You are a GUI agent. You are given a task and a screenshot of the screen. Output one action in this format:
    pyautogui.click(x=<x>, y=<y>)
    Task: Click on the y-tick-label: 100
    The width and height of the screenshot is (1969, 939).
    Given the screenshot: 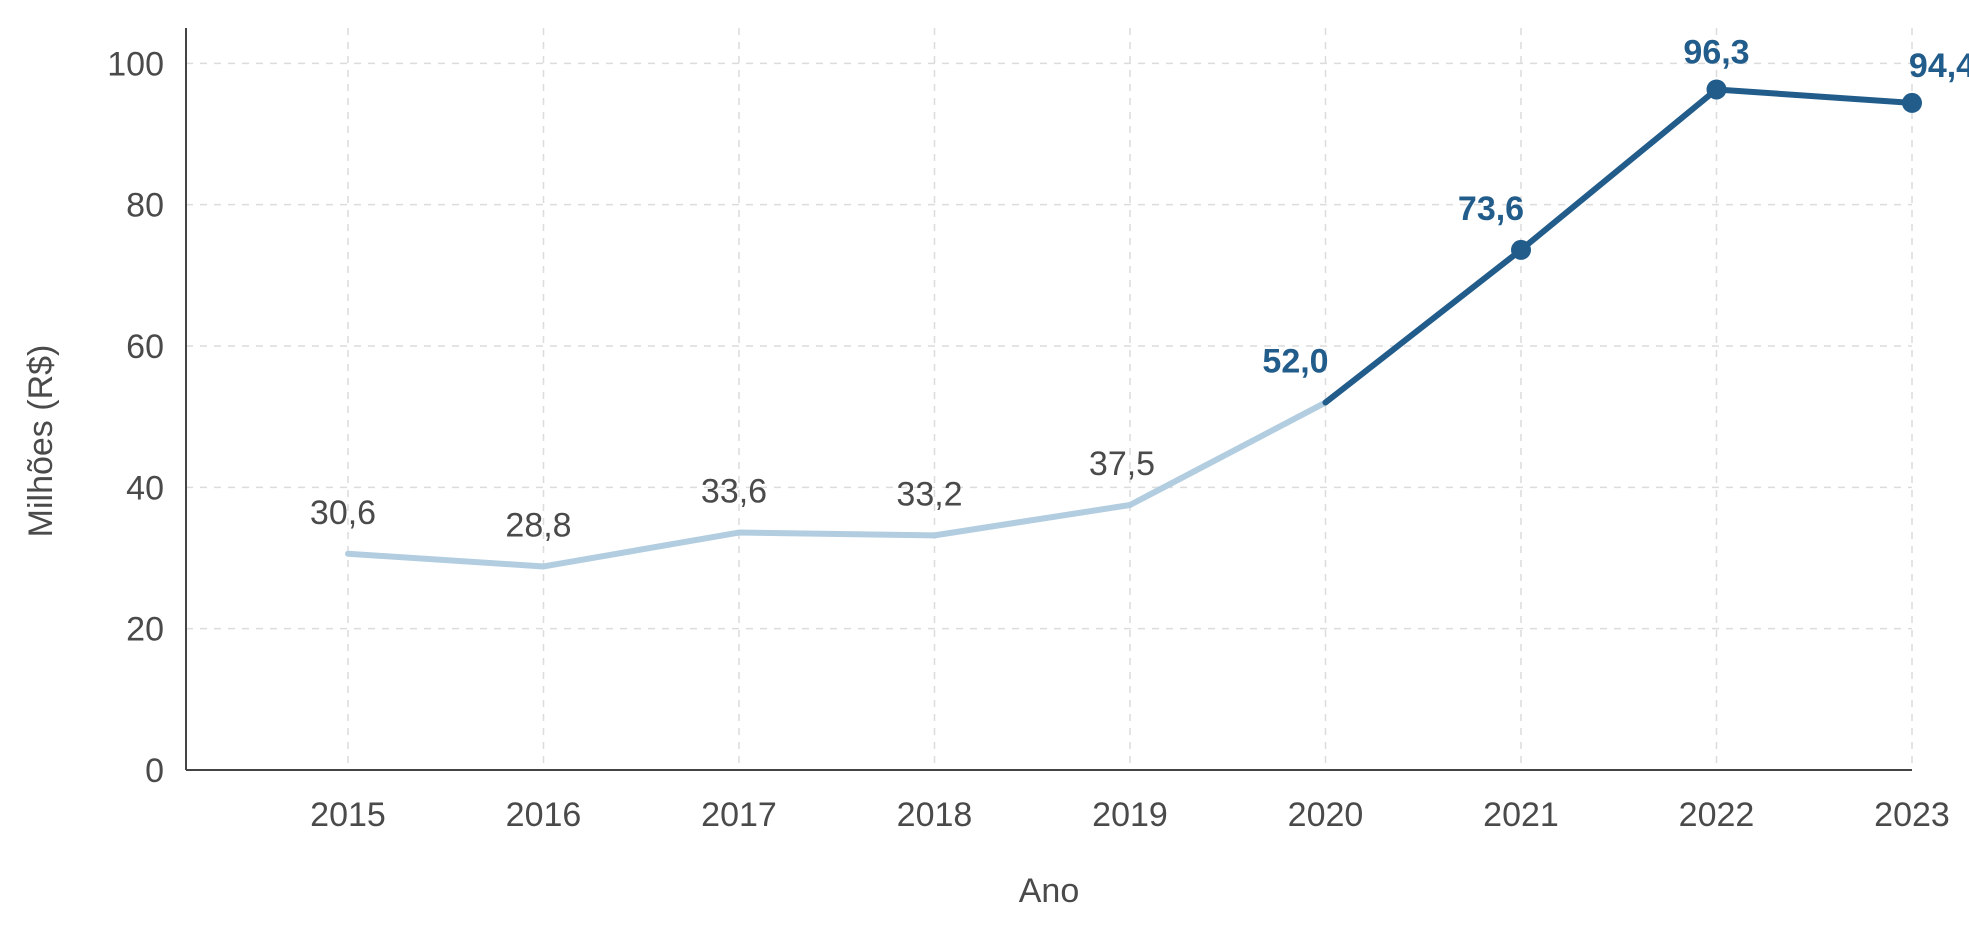 What is the action you would take?
    pyautogui.click(x=135, y=64)
    